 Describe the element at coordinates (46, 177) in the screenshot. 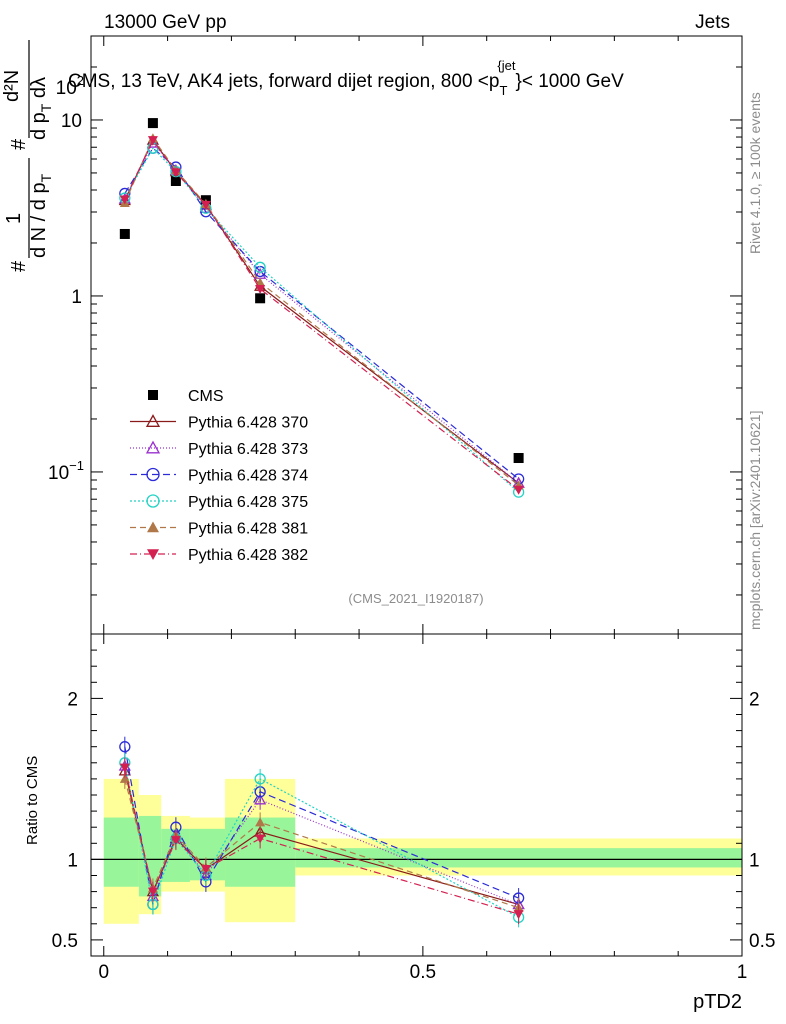

I see `ylabel-den-sub: T` at that location.